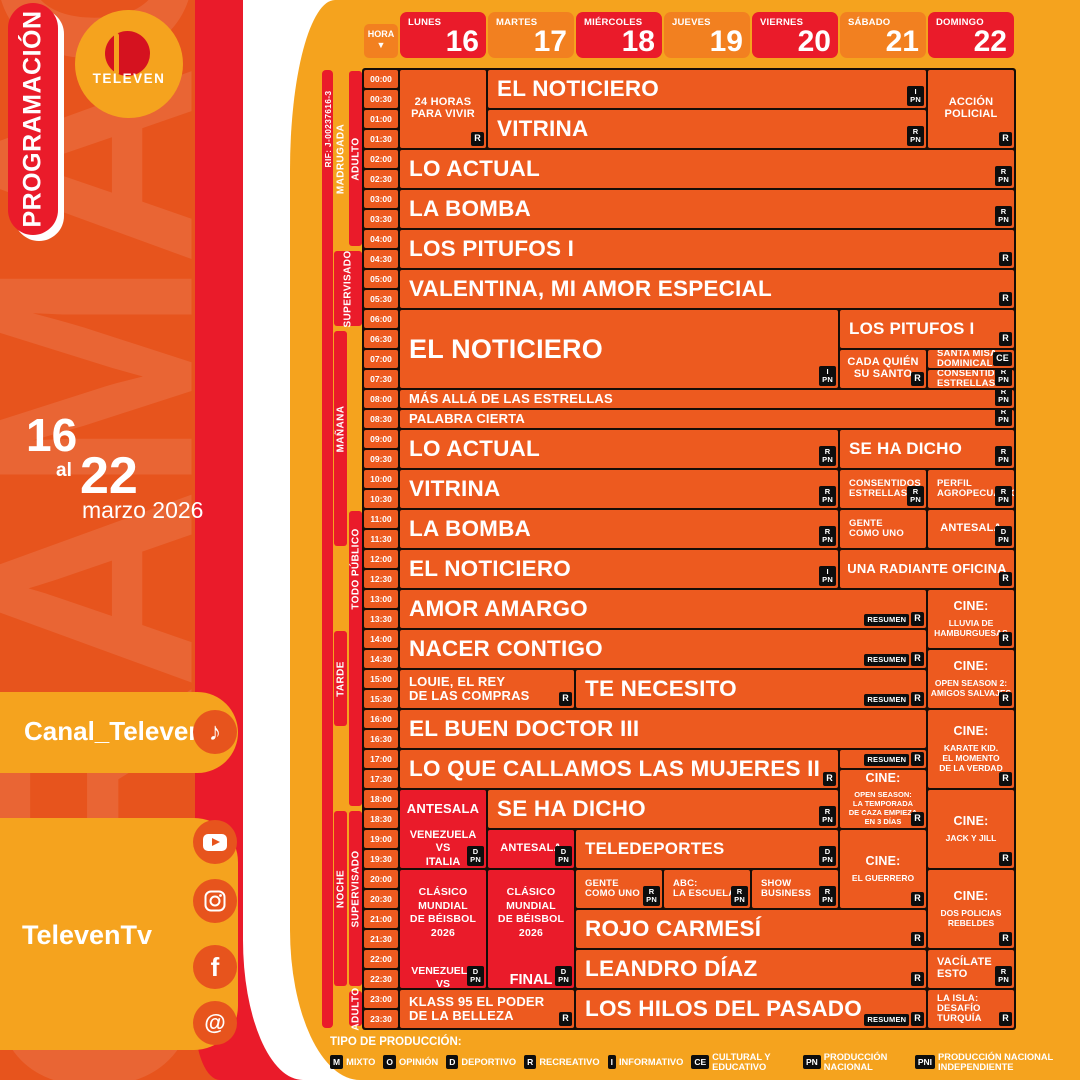 The width and height of the screenshot is (1080, 1080). Describe the element at coordinates (443, 808) in the screenshot. I see `program-title: ANTESALA` at that location.